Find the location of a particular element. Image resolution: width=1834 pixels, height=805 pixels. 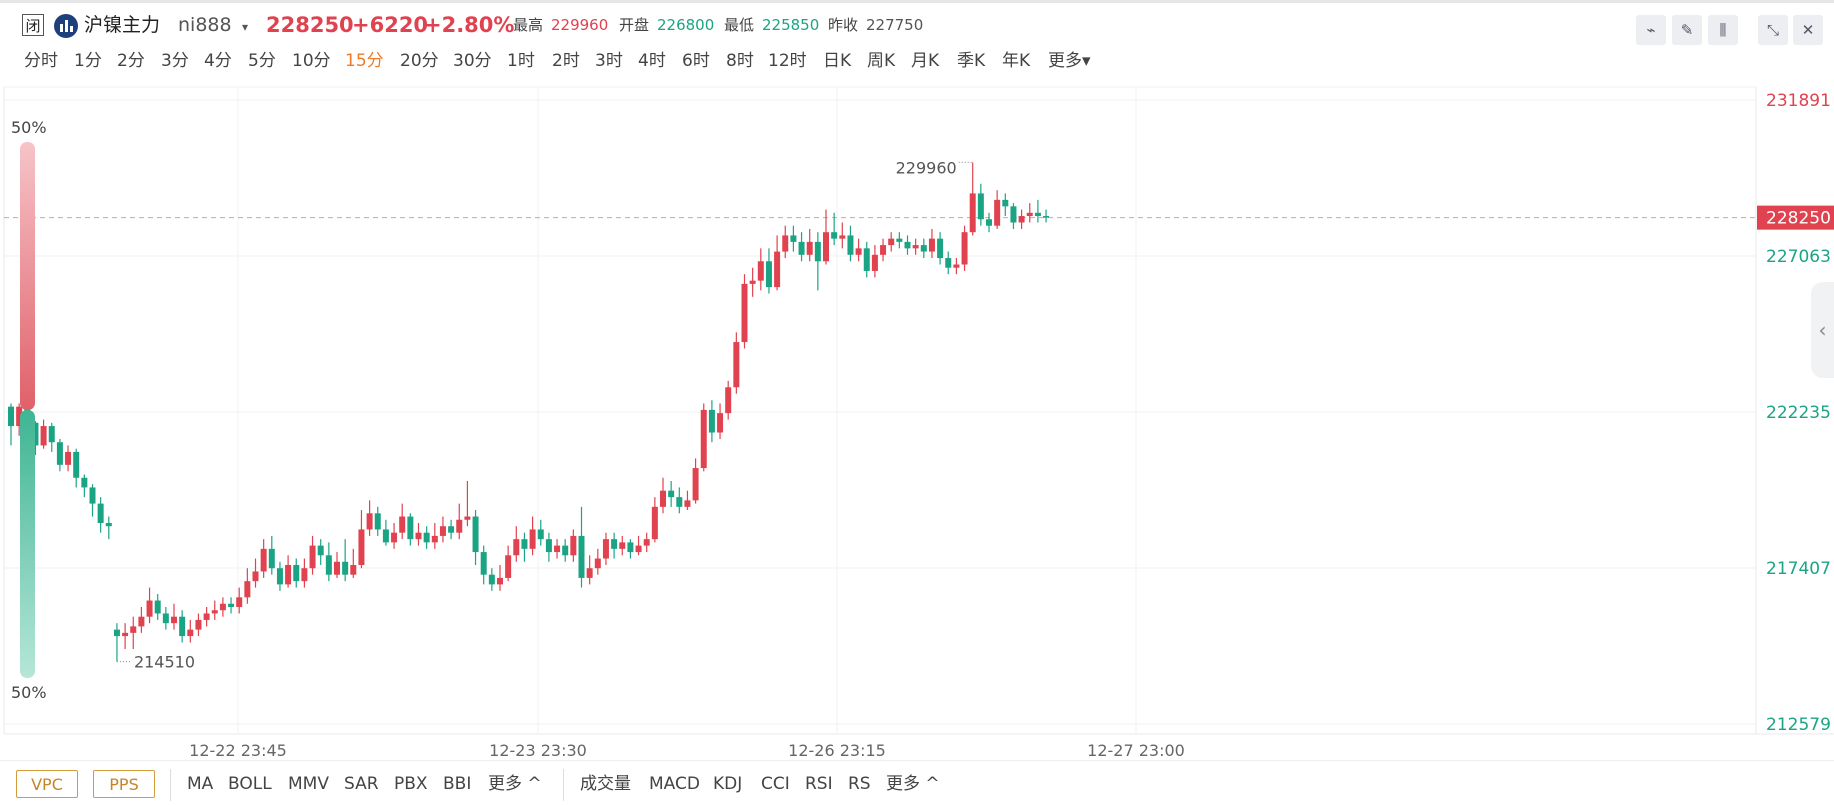

indicator-kdj: KDJ is located at coordinates (728, 784).